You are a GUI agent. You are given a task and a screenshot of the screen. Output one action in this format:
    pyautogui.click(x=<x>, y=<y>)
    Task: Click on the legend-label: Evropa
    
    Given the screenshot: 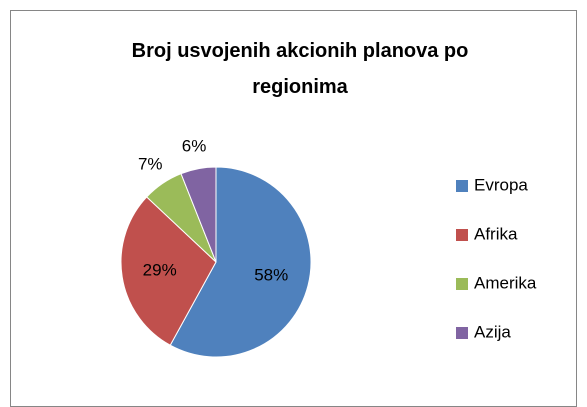 What is the action you would take?
    pyautogui.click(x=501, y=184)
    